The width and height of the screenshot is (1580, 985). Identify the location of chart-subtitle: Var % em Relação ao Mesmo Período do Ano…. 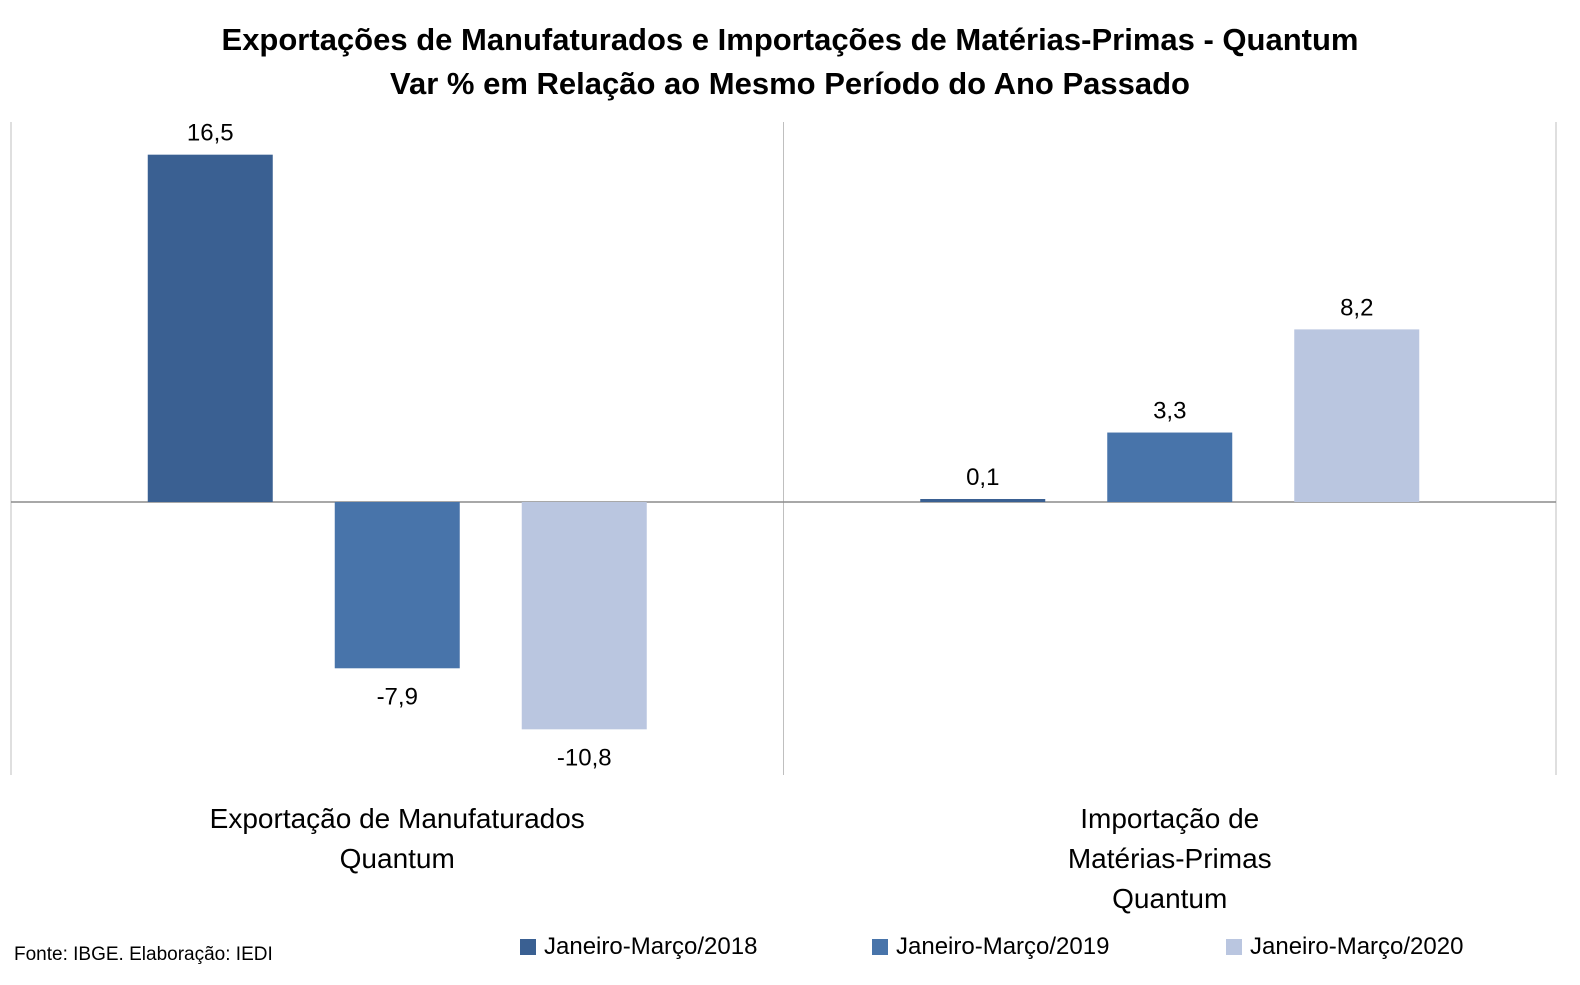
(790, 83).